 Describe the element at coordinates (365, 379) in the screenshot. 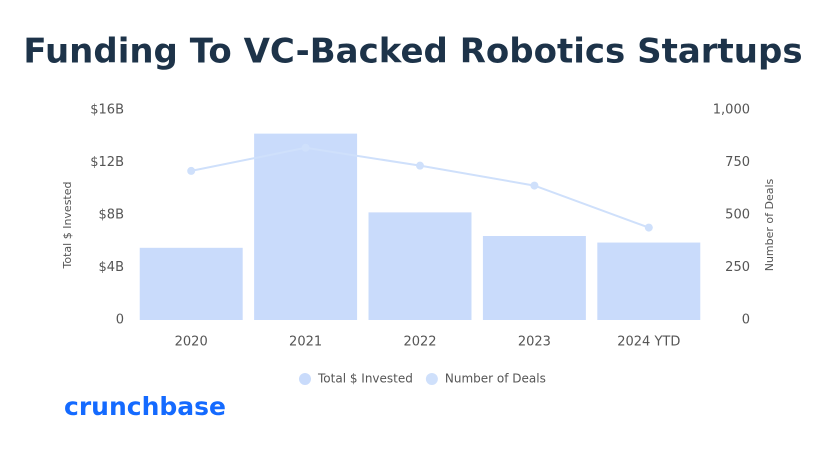

I see `legend-label: Total $ Invested` at that location.